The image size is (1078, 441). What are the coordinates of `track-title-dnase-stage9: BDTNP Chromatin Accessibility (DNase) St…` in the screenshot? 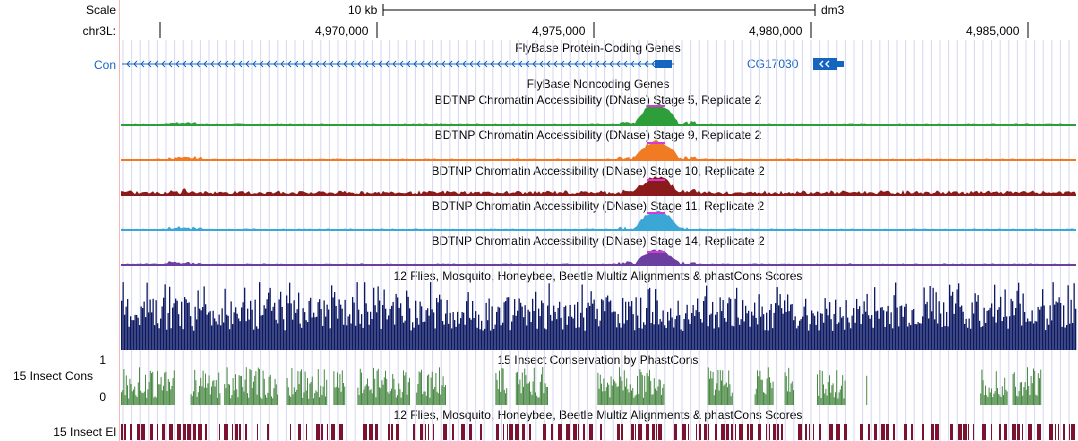 It's located at (598, 135).